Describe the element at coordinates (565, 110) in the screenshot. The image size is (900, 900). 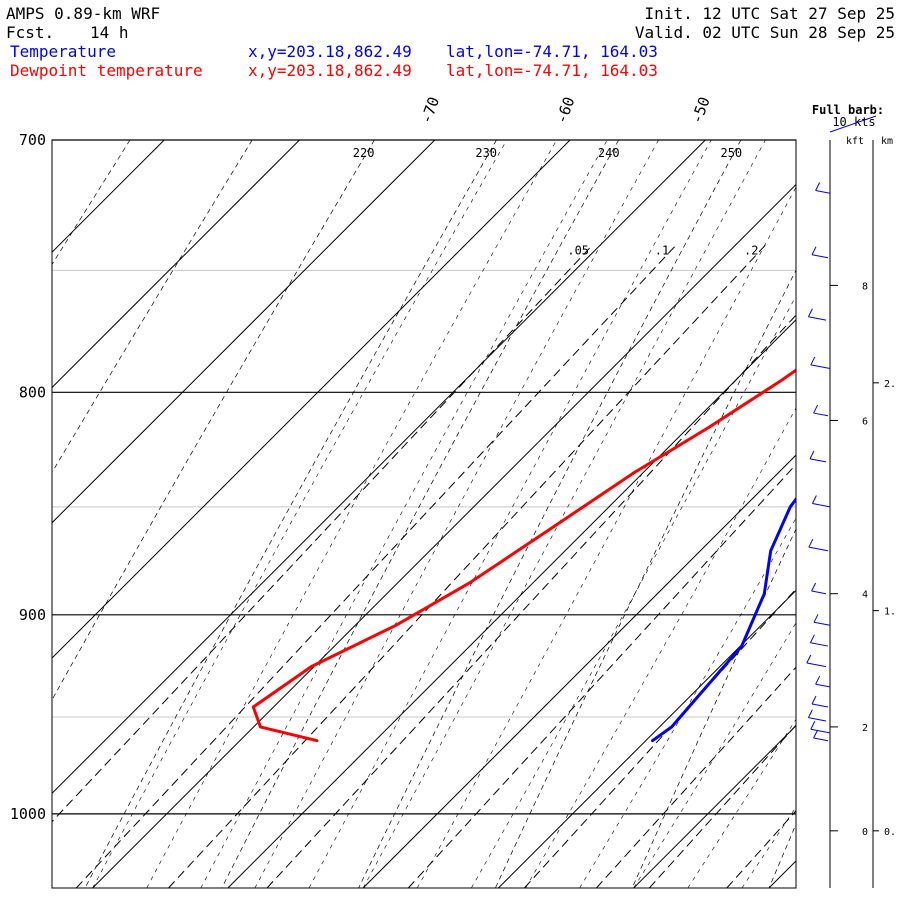
I see `isotherm-label: -60` at that location.